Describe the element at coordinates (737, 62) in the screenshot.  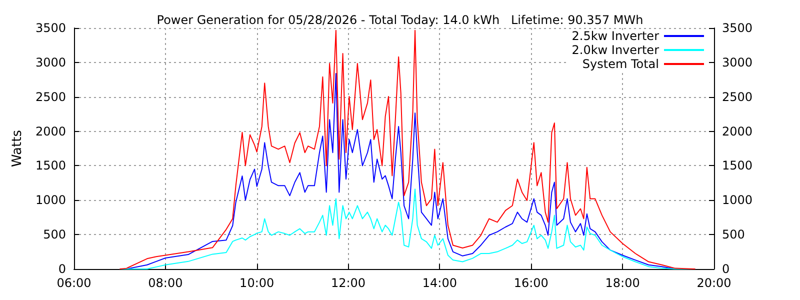
I see `y2-tick-label: 3000` at that location.